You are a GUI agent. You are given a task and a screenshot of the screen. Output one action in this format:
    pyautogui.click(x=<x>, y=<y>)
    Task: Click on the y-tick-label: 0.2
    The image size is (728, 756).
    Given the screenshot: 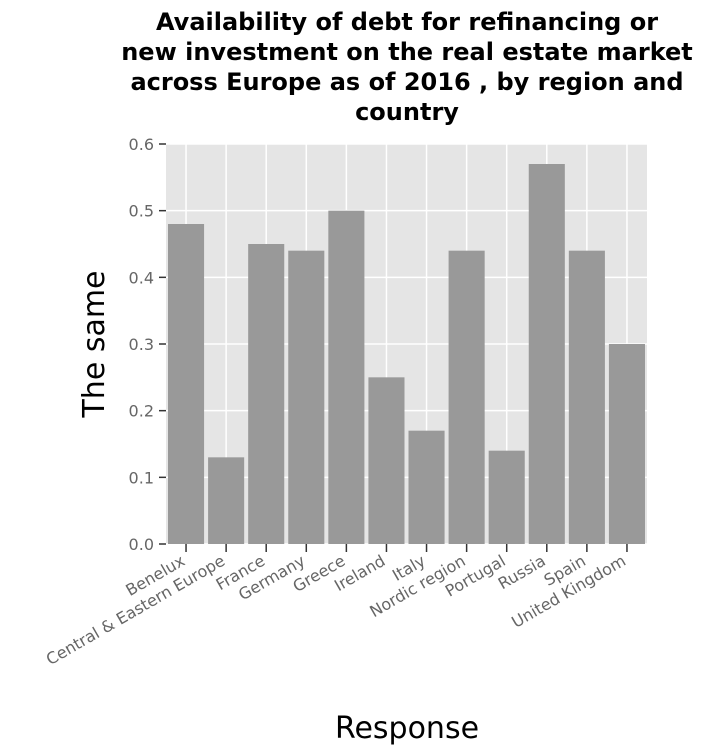 What is the action you would take?
    pyautogui.click(x=141, y=411)
    